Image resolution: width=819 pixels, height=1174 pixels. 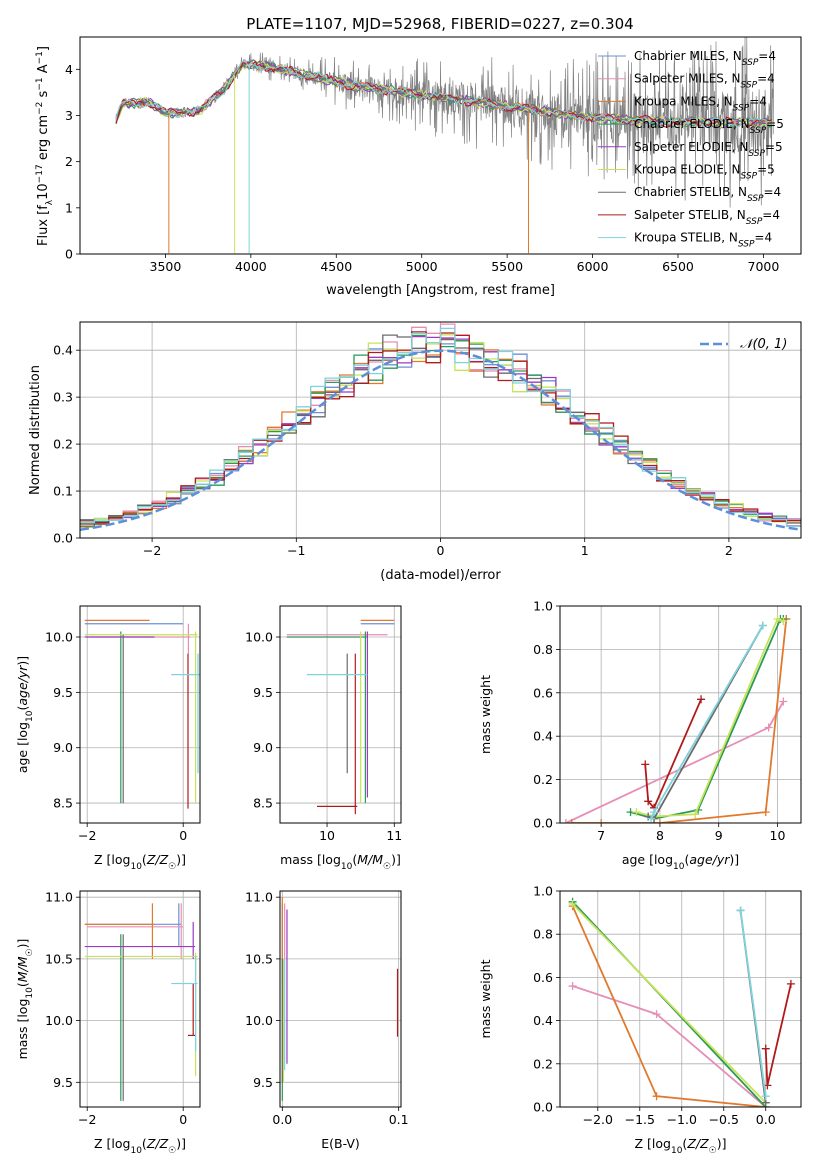 What do you see at coordinates (440, 290) in the screenshot?
I see `x-axis-label: wavelength [Angstrom, rest frame]` at bounding box center [440, 290].